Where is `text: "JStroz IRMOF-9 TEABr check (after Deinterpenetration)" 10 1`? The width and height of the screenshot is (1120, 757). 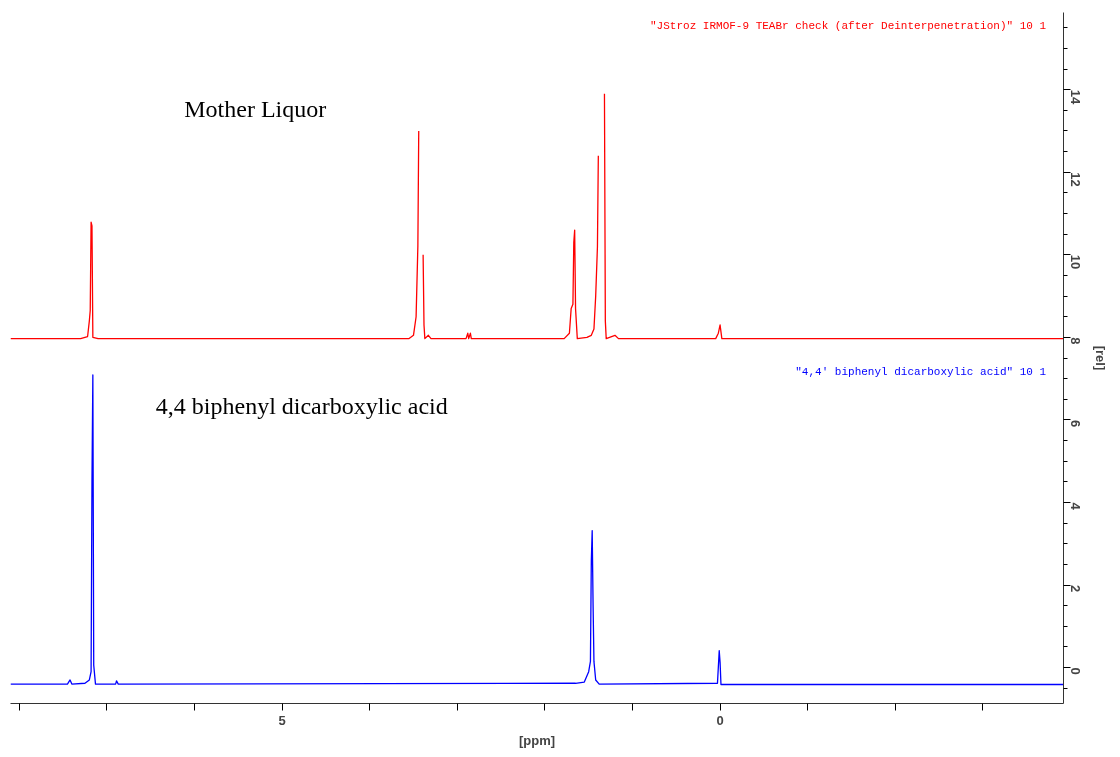 text: "JStroz IRMOF-9 TEABr check (after Deinterpenetration)" 10 1 is located at coordinates (848, 26).